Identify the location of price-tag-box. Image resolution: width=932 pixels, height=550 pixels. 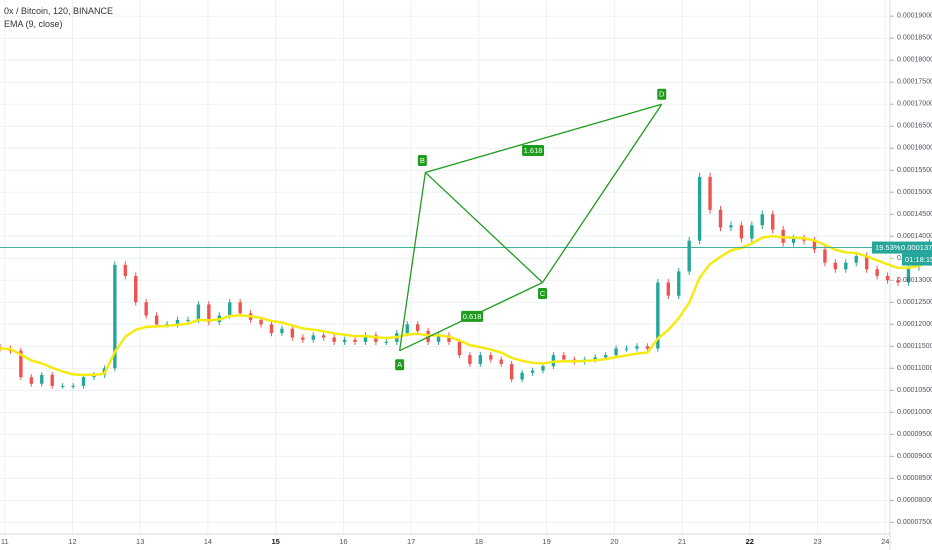
(902, 247).